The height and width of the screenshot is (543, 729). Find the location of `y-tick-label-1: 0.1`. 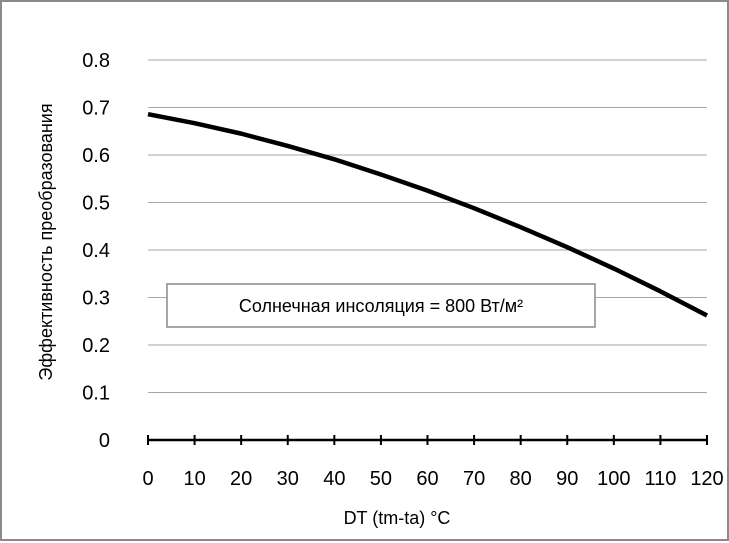

y-tick-label-1: 0.1 is located at coordinates (96, 394).